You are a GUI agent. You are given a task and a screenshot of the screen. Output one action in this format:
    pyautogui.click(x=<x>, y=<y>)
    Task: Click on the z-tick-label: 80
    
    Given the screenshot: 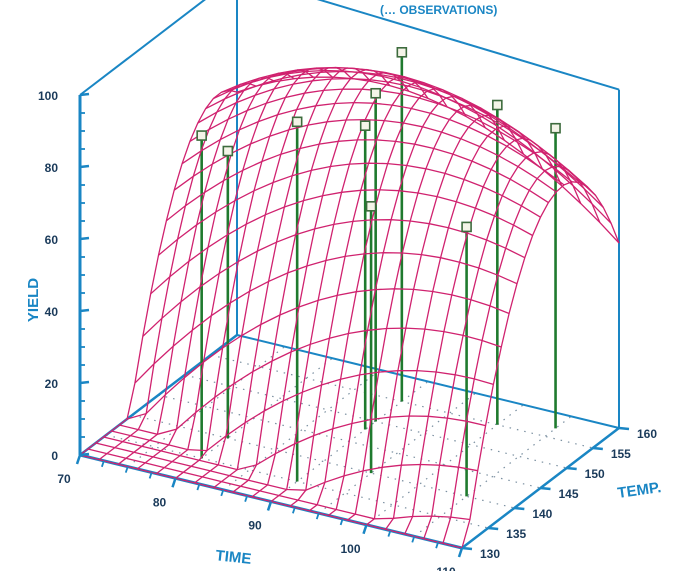 What is the action you would take?
    pyautogui.click(x=52, y=168)
    